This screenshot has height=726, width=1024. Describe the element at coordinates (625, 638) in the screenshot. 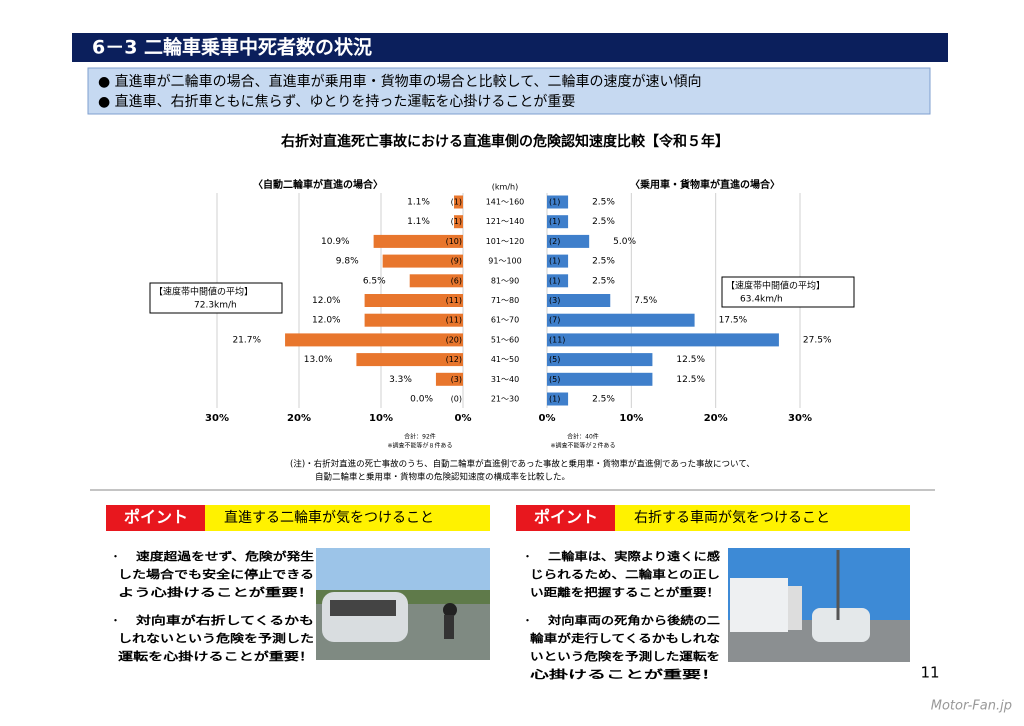

I see `point-text: 輪車が走行してくるかもしれな` at that location.